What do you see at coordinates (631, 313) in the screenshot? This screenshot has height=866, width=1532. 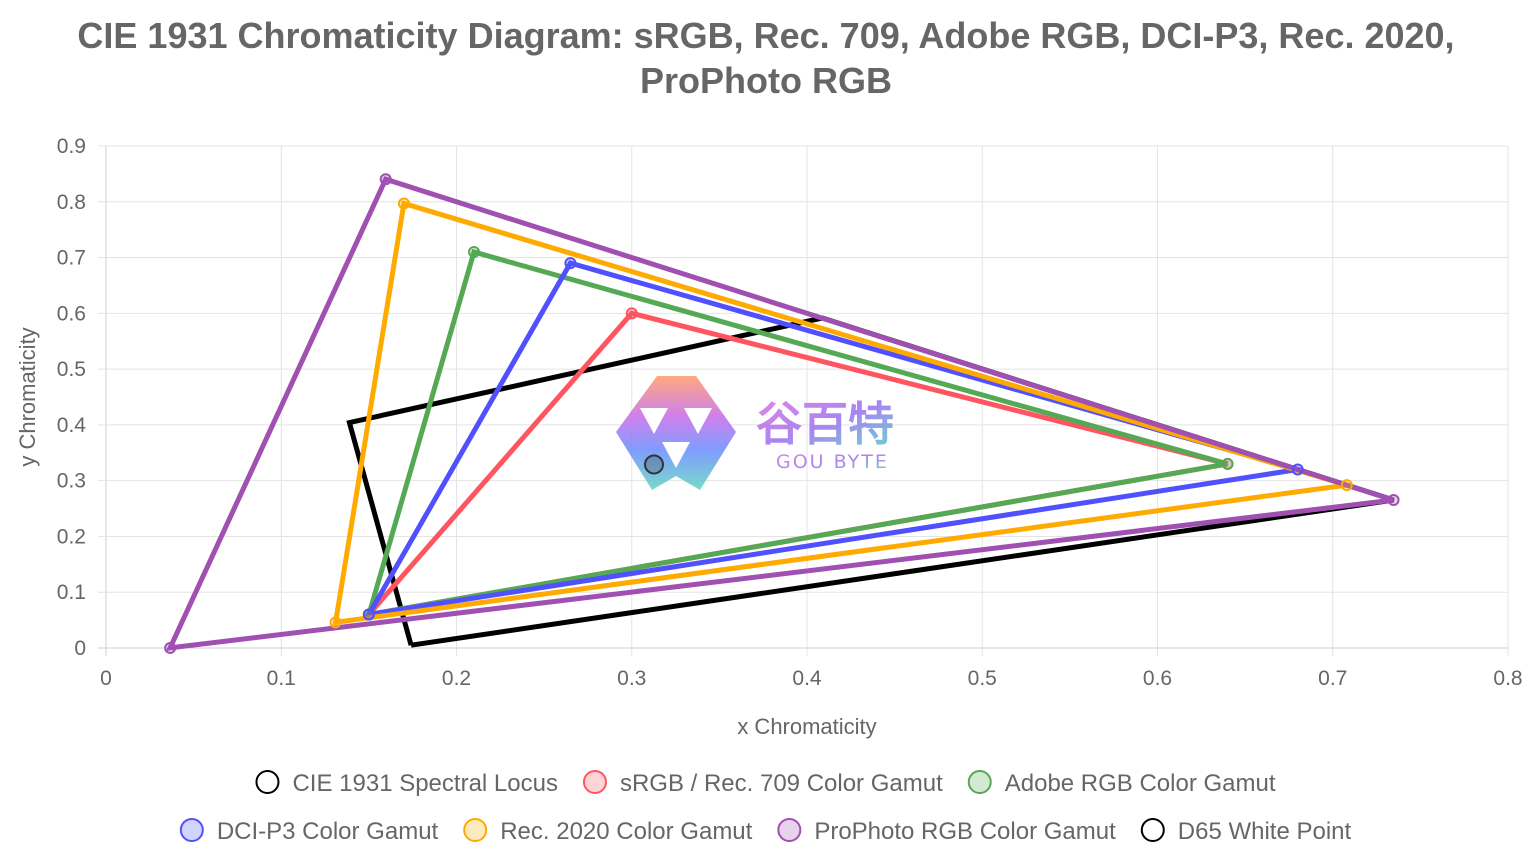 I see `data-point-srgb-rec-709-color-gamut` at bounding box center [631, 313].